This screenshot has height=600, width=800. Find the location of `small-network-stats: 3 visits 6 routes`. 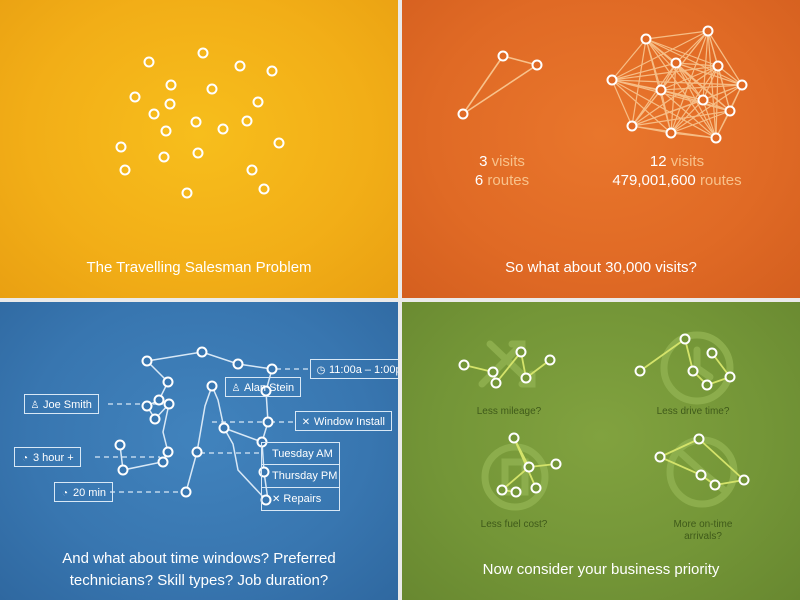

small-network-stats: 3 visits 6 routes is located at coordinates (502, 171).